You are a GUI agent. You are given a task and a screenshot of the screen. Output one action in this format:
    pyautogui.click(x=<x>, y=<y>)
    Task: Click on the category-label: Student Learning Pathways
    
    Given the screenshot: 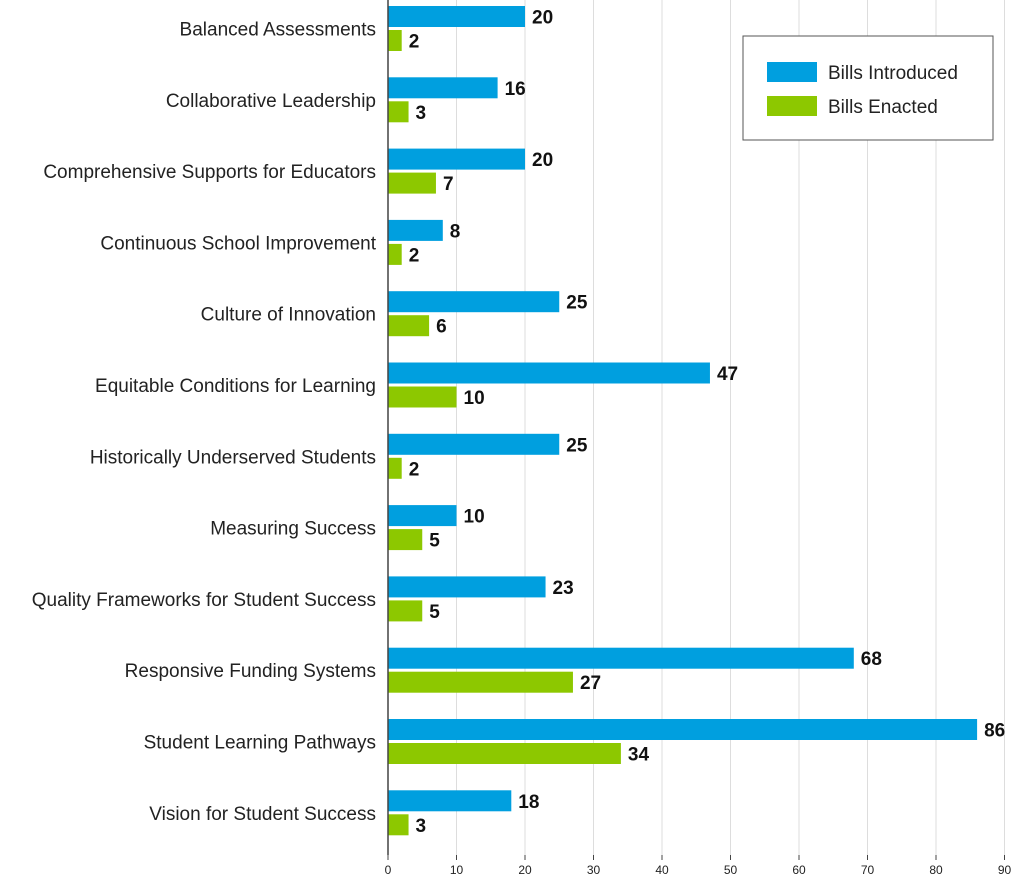 What is the action you would take?
    pyautogui.click(x=260, y=743)
    